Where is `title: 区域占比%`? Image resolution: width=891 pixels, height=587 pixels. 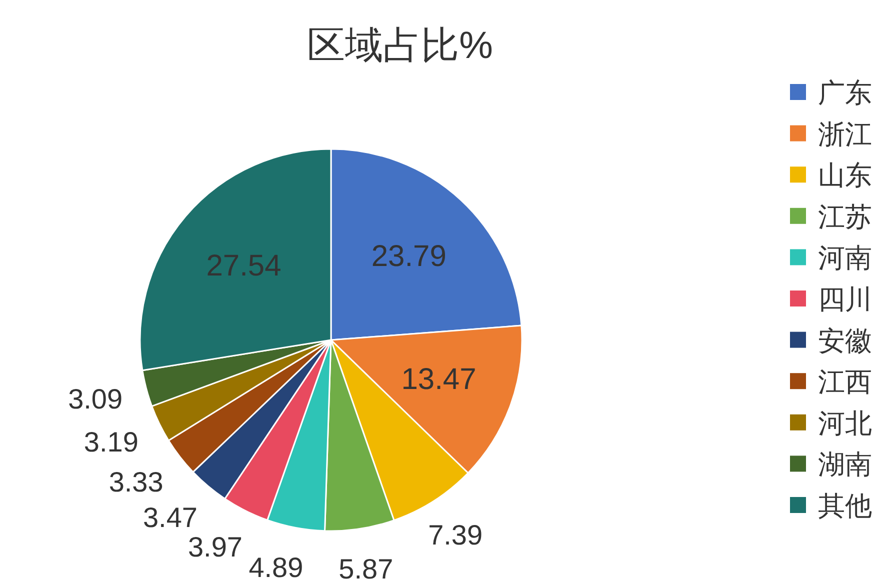 title: 区域占比% is located at coordinates (400, 46).